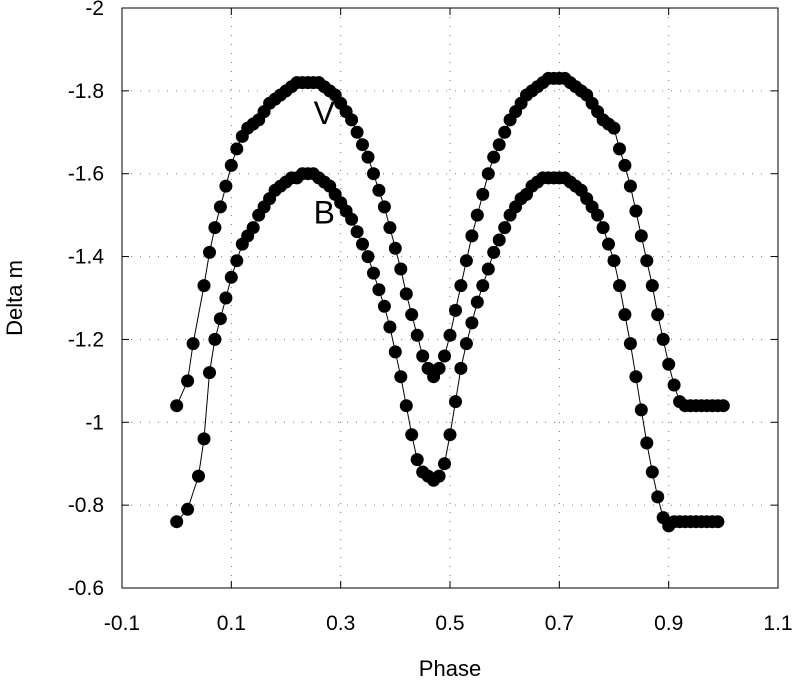  What do you see at coordinates (122, 623) in the screenshot?
I see `x-tick-label: -0.1` at bounding box center [122, 623].